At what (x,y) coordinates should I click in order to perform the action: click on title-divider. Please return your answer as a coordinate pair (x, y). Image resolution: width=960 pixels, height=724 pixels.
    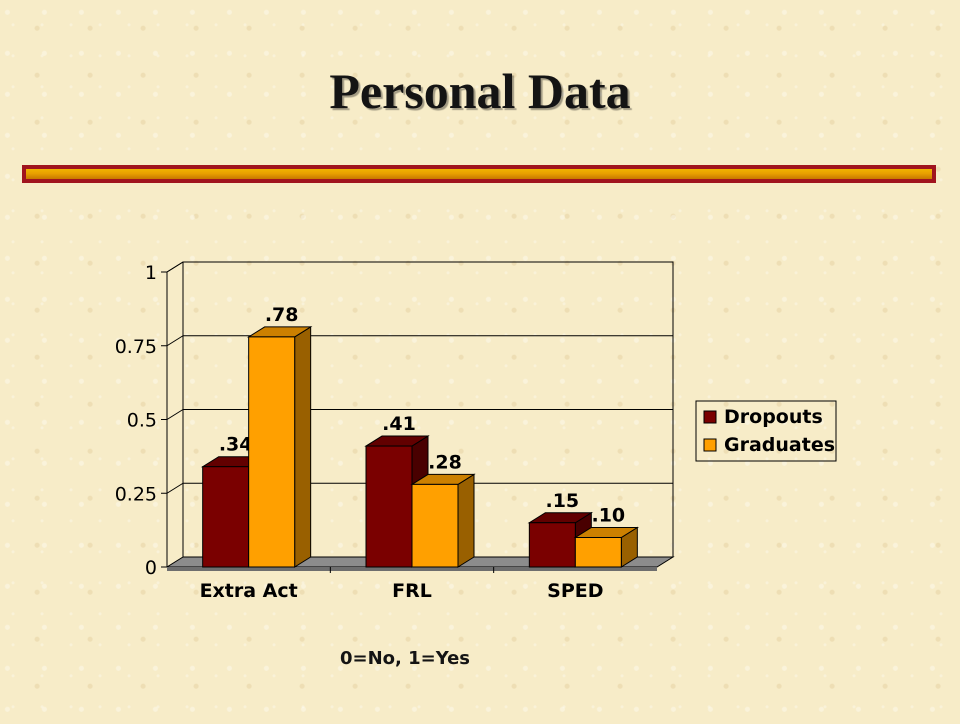
    Looking at the image, I should click on (479, 174).